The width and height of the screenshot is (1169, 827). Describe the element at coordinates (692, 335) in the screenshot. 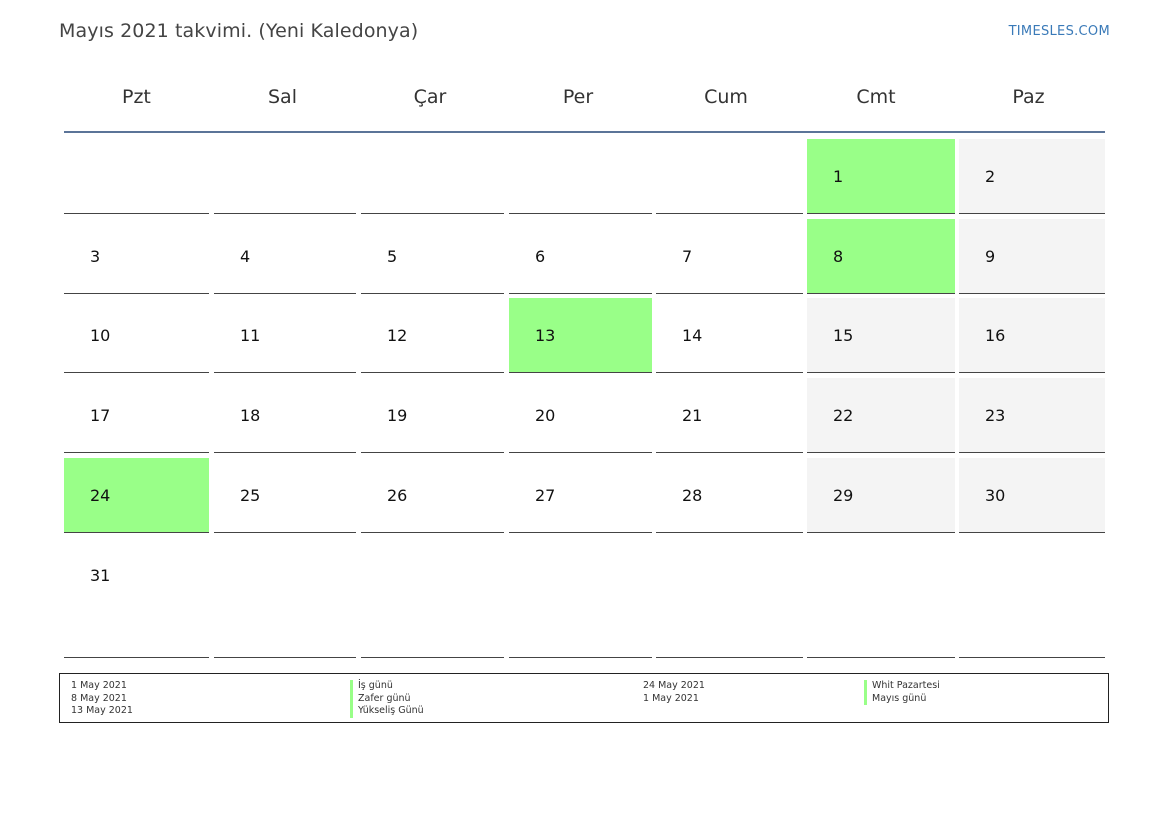

I see `day-number: 14` at that location.